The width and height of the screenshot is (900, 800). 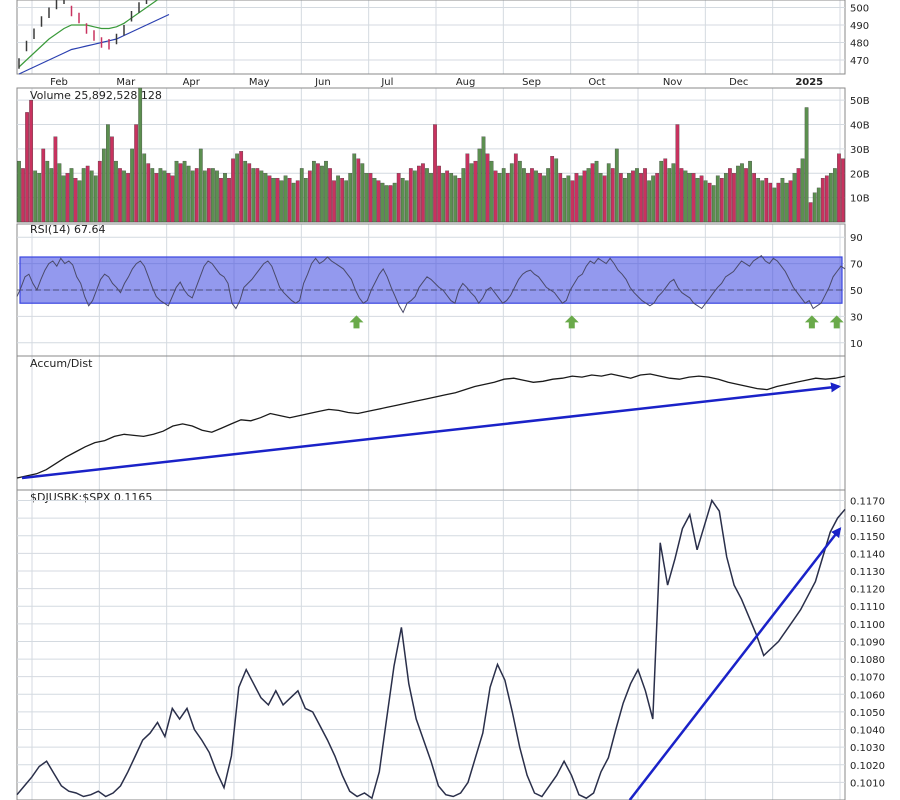 I want to click on rsi-tick-label: 70, so click(x=856, y=265).